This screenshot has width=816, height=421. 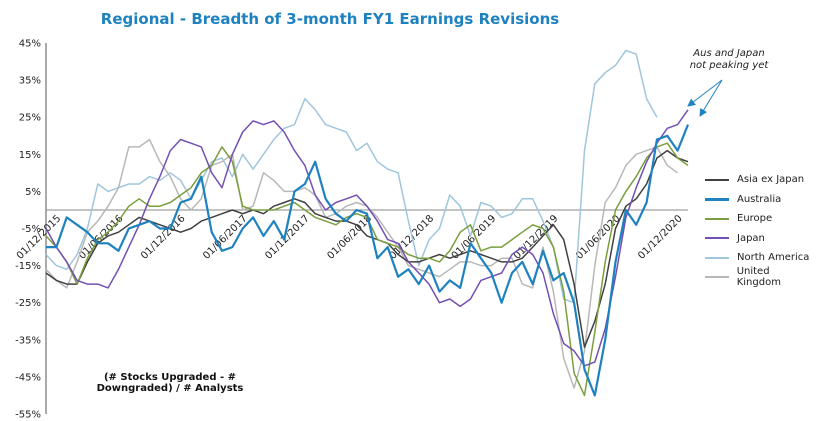 I want to click on legend-item: Australia, so click(x=760, y=200).